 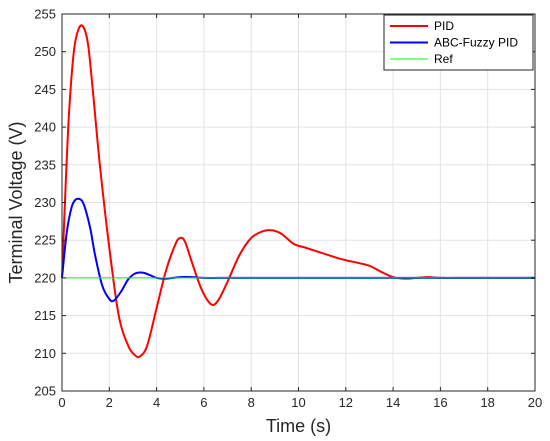 What do you see at coordinates (298, 402) in the screenshot?
I see `x-tick-label: 10` at bounding box center [298, 402].